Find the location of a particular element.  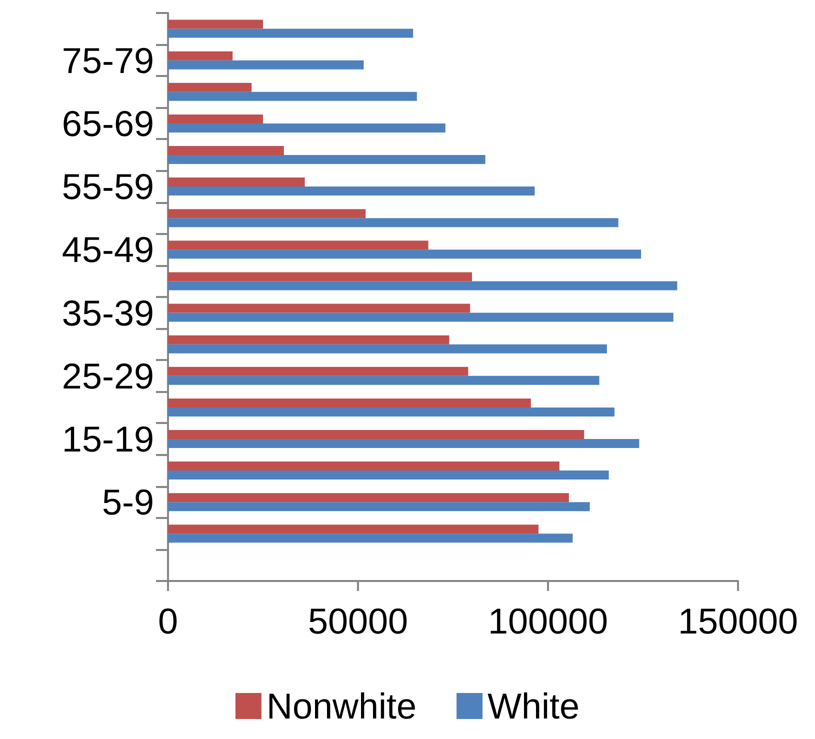

y-tick-label: 35-39 is located at coordinates (108, 313).